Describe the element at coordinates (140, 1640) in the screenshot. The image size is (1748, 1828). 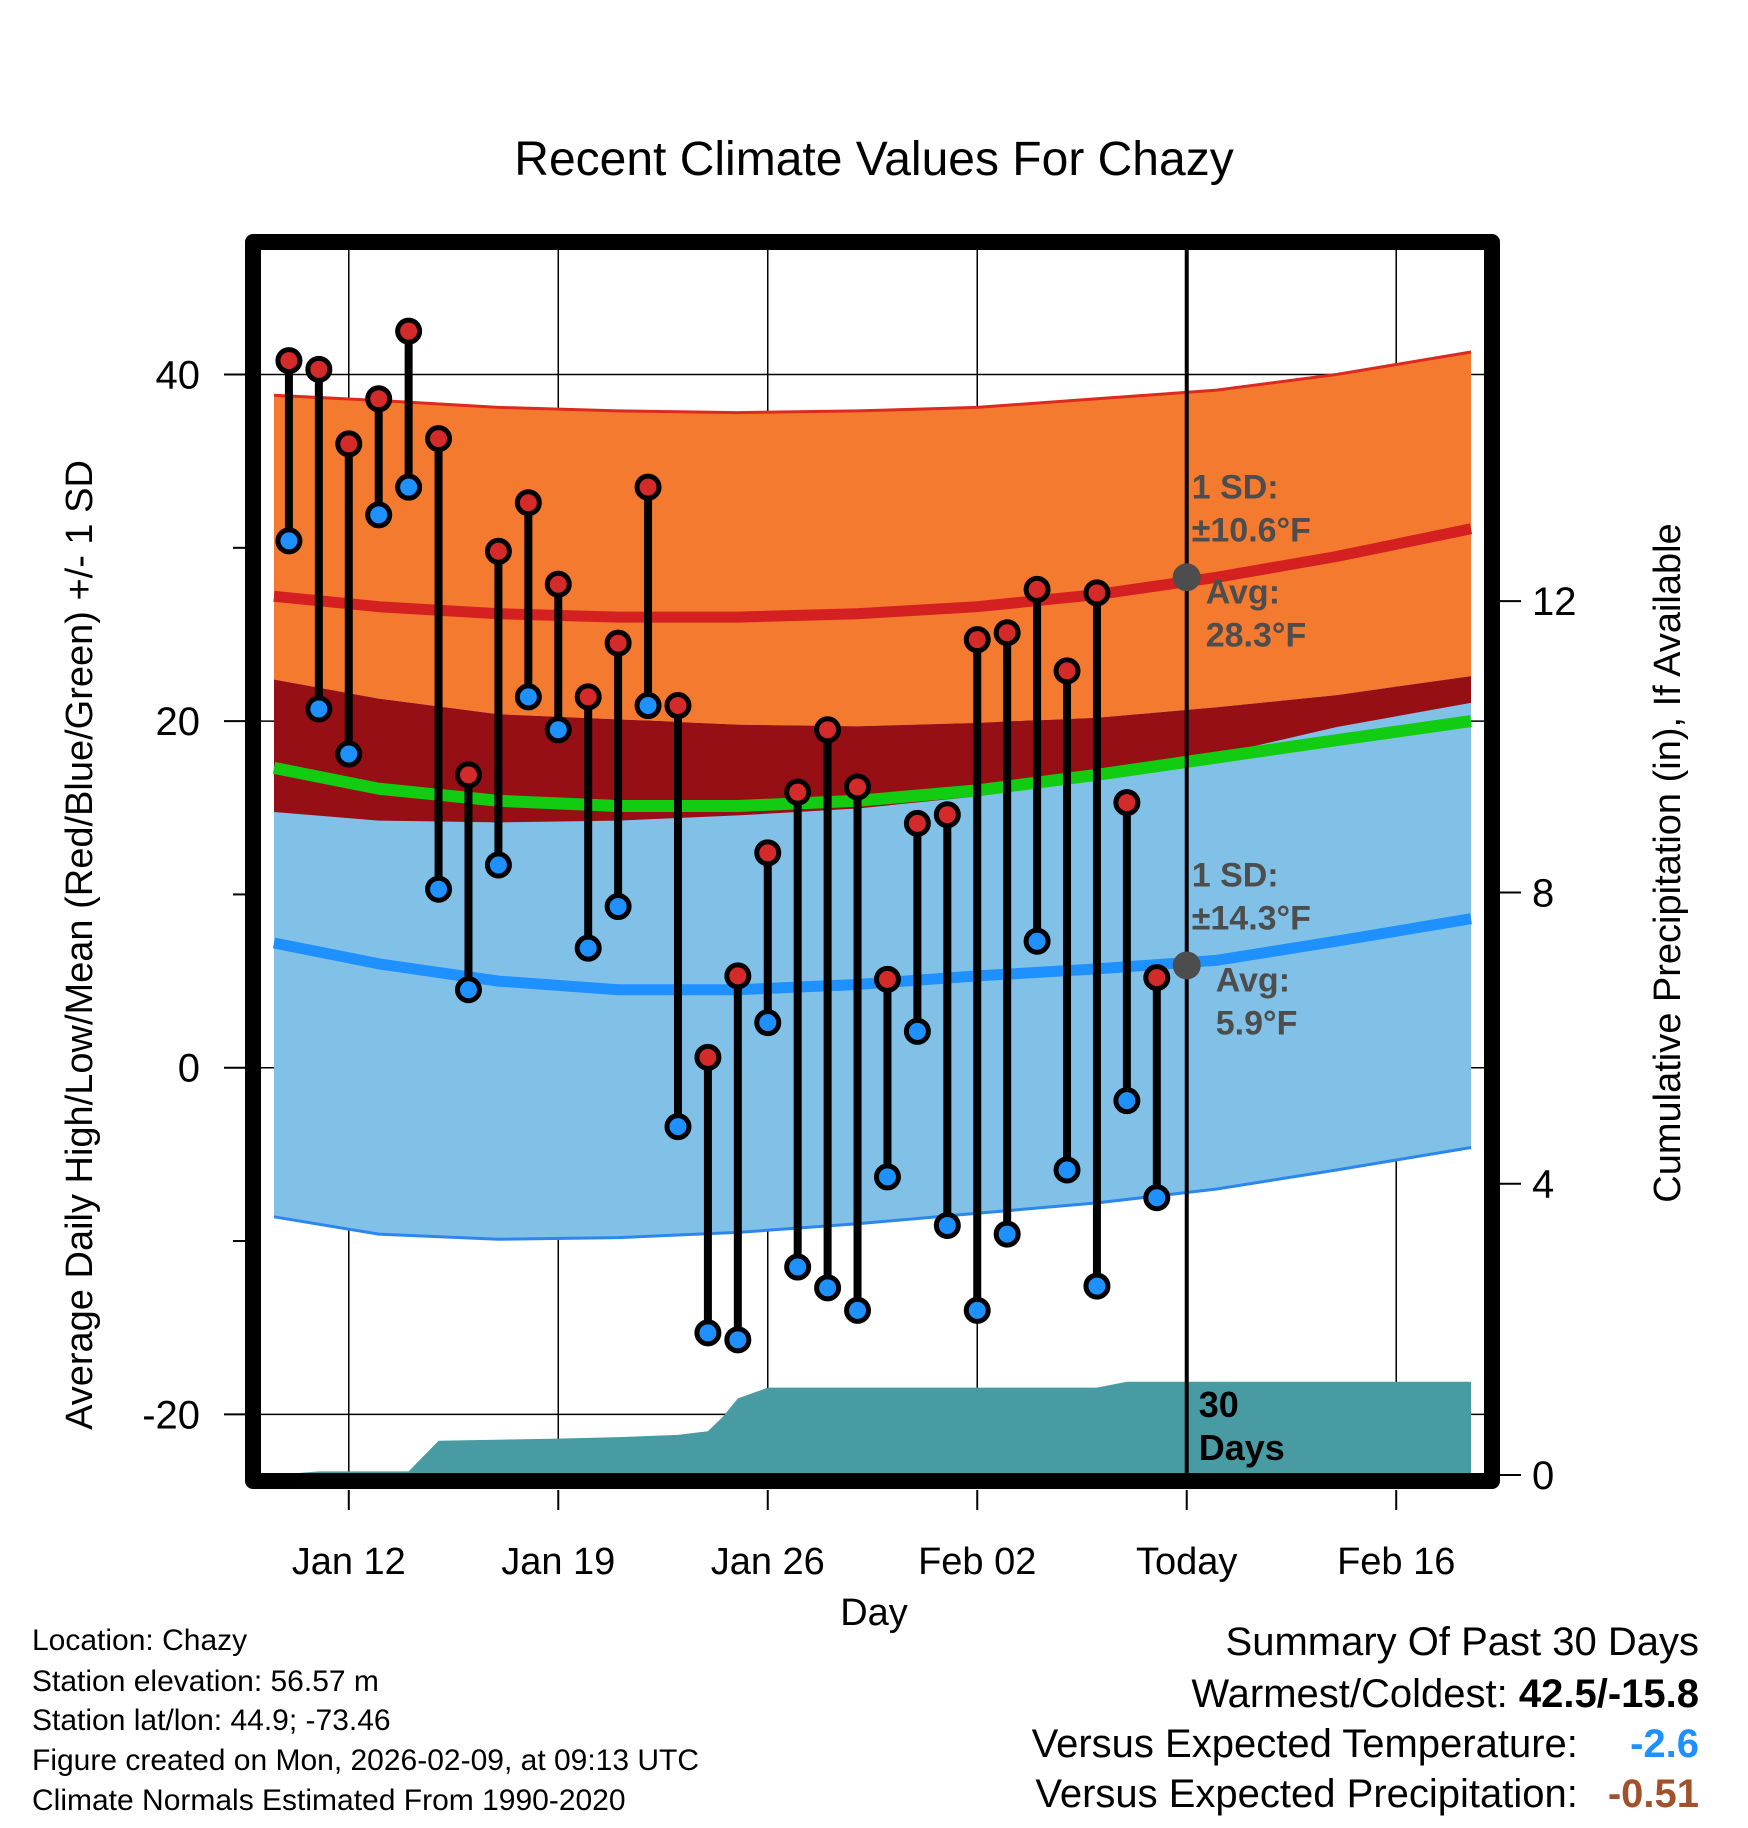
I see `info-location: Location: Chazy` at that location.